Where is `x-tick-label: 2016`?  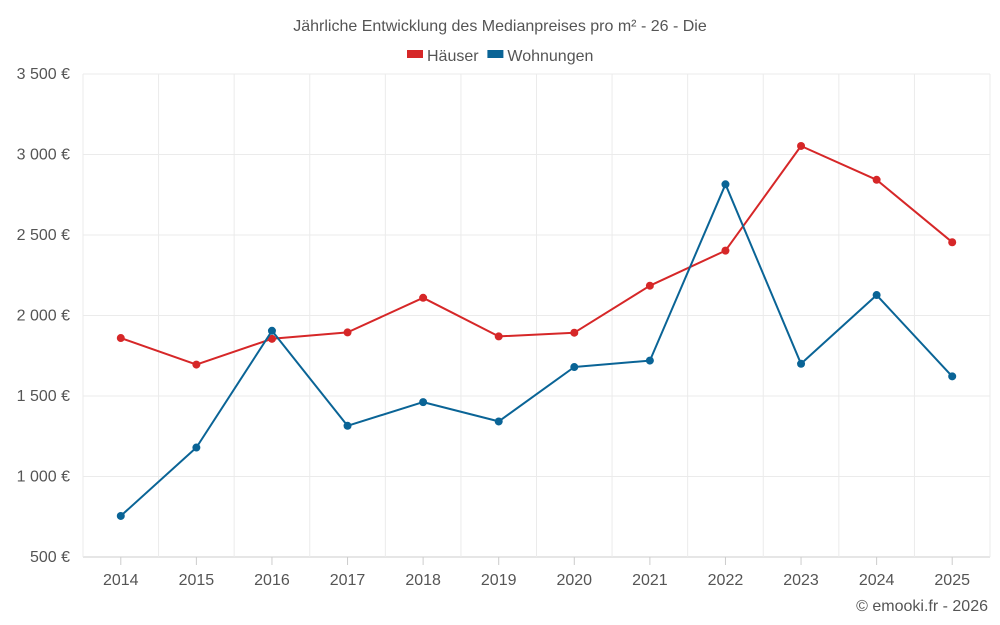
x-tick-label: 2016 is located at coordinates (272, 580).